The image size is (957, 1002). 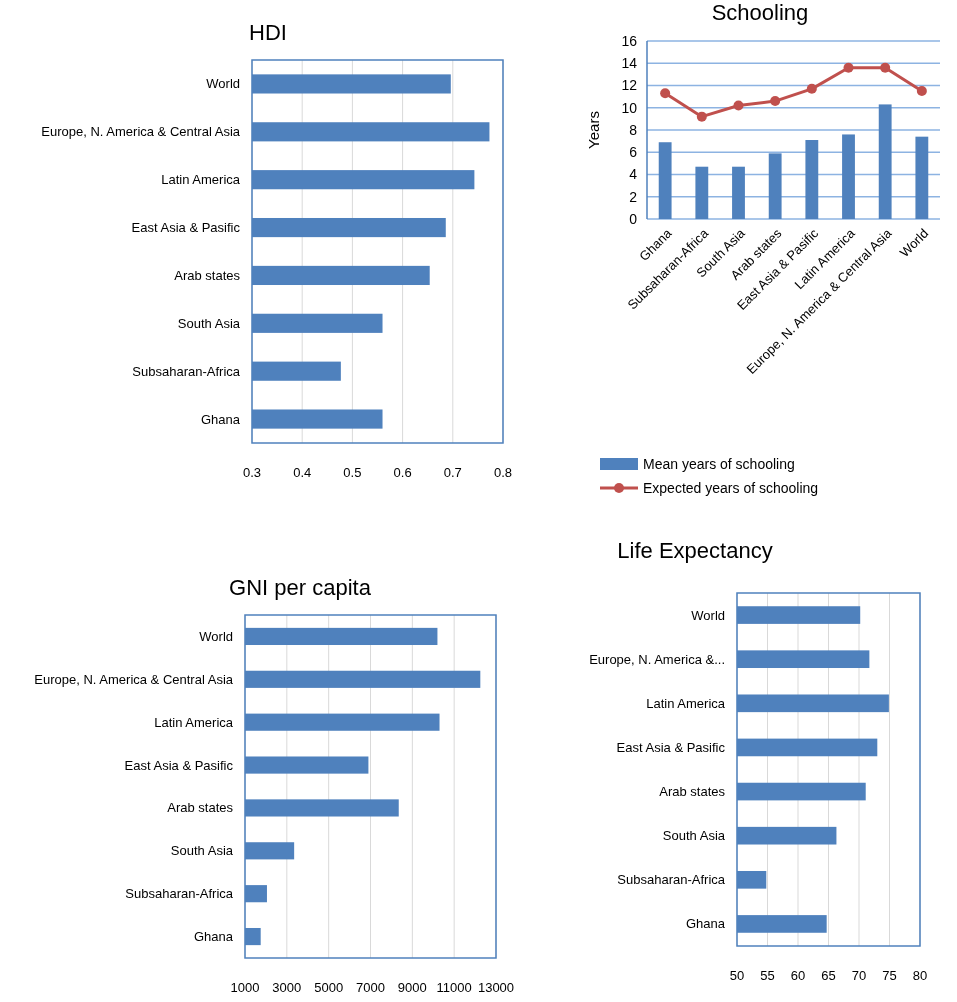 I want to click on y-tick-label: 12, so click(x=629, y=85).